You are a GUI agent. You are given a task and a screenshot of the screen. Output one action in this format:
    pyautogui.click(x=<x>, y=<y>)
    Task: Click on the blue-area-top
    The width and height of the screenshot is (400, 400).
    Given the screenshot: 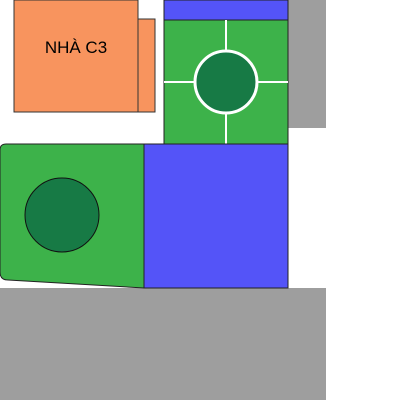 What is the action you would take?
    pyautogui.click(x=226, y=10)
    